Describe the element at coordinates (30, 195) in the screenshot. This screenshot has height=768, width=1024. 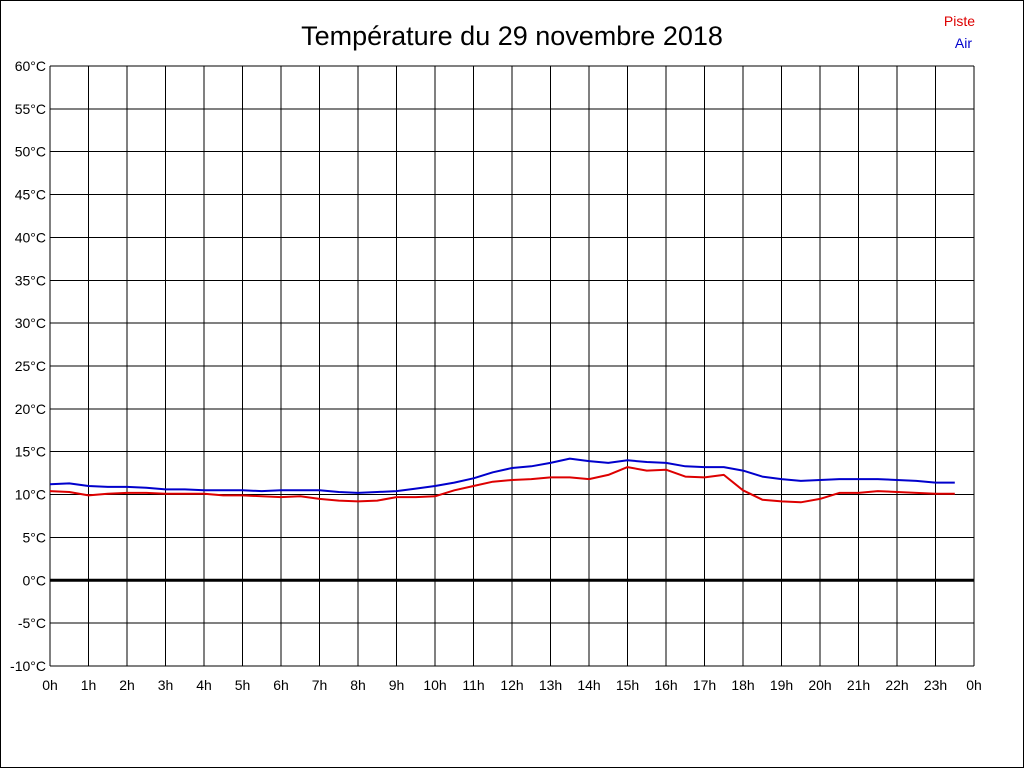
I see `y-tick-label: 45°C` at that location.